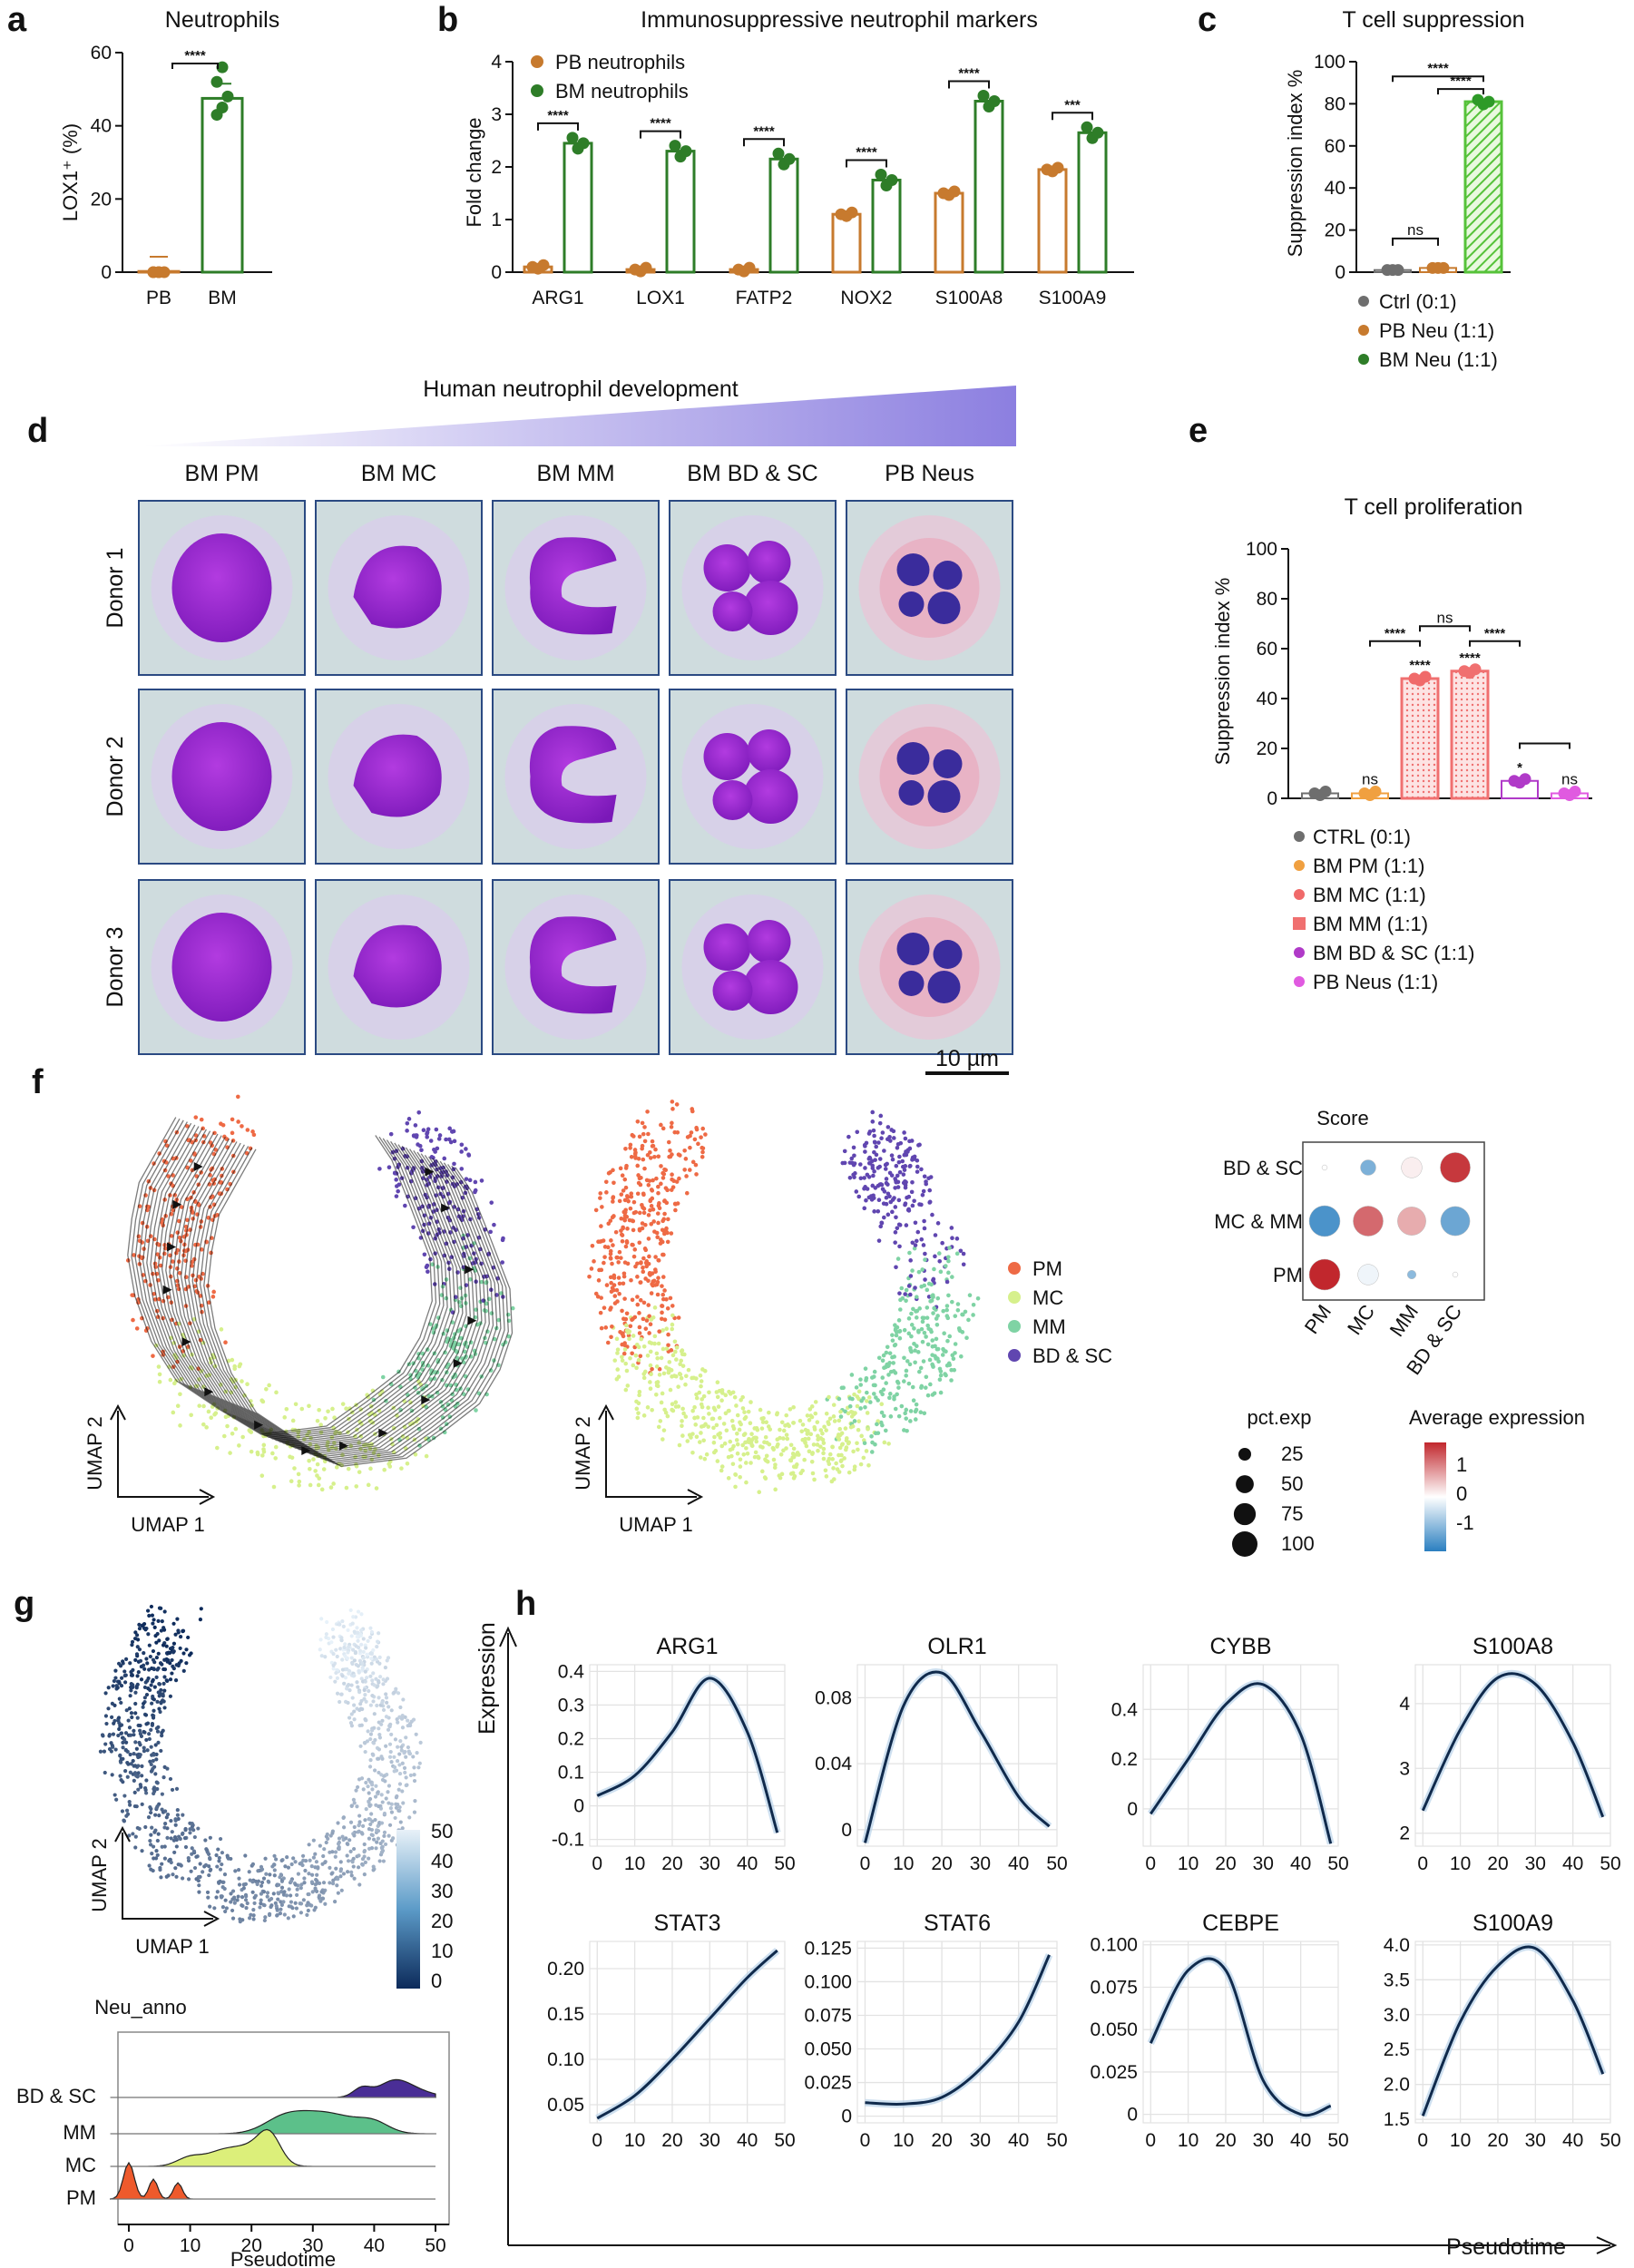  What do you see at coordinates (680, 212) in the screenshot?
I see `panel-b-bar-bm` at bounding box center [680, 212].